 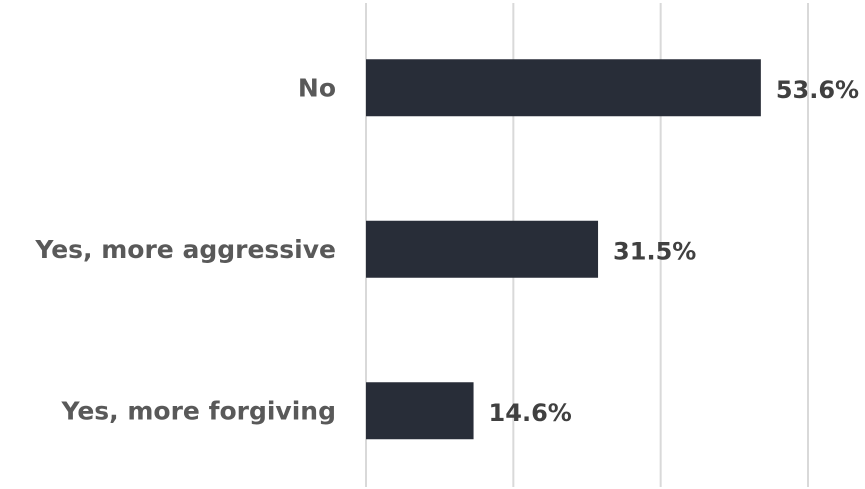 I want to click on category-label-0: No, so click(x=317, y=87).